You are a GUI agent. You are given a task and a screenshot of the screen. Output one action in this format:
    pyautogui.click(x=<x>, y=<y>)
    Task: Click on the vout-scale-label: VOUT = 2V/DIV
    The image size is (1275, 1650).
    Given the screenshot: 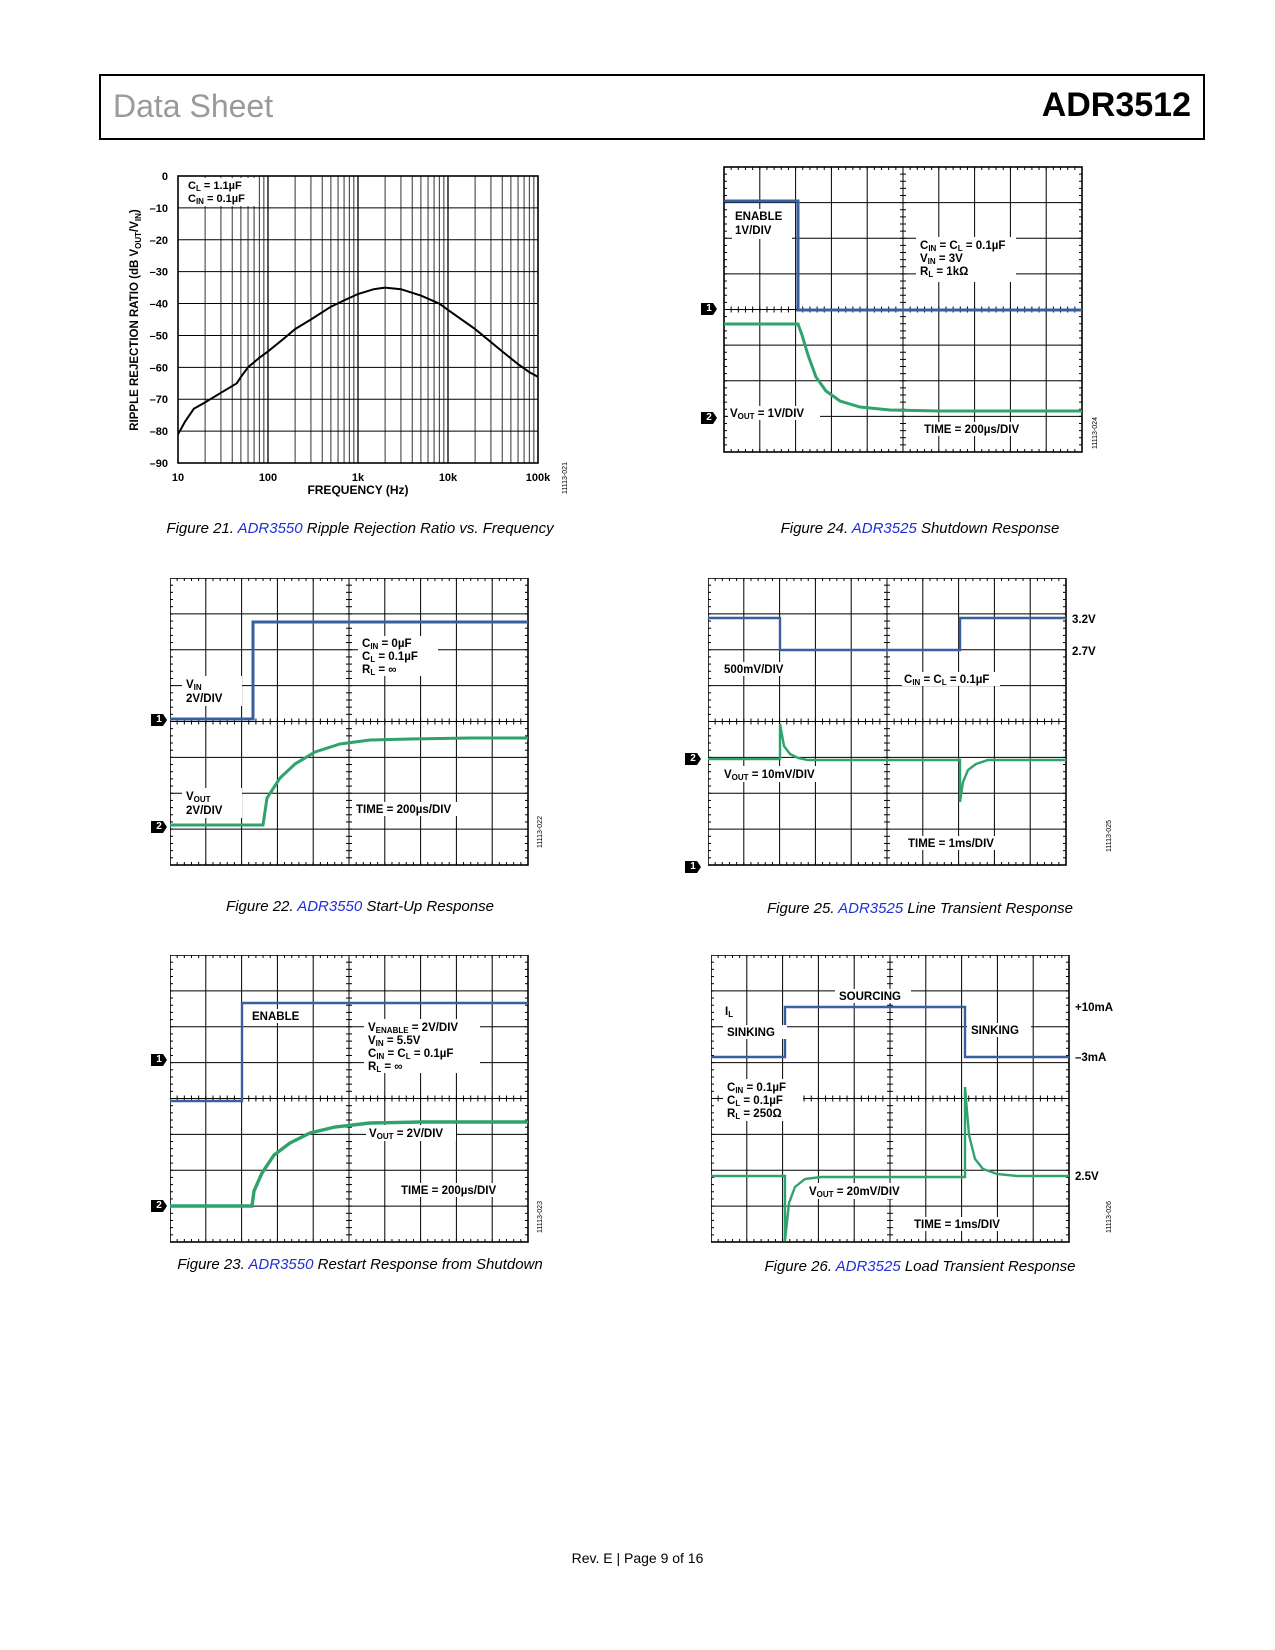 What is the action you would take?
    pyautogui.click(x=406, y=1134)
    